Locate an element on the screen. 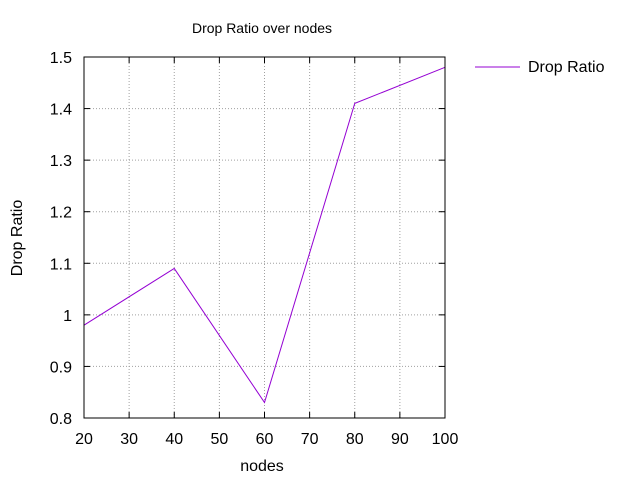 This screenshot has height=480, width=640. chart-title: Drop Ratio over nodes is located at coordinates (262, 28).